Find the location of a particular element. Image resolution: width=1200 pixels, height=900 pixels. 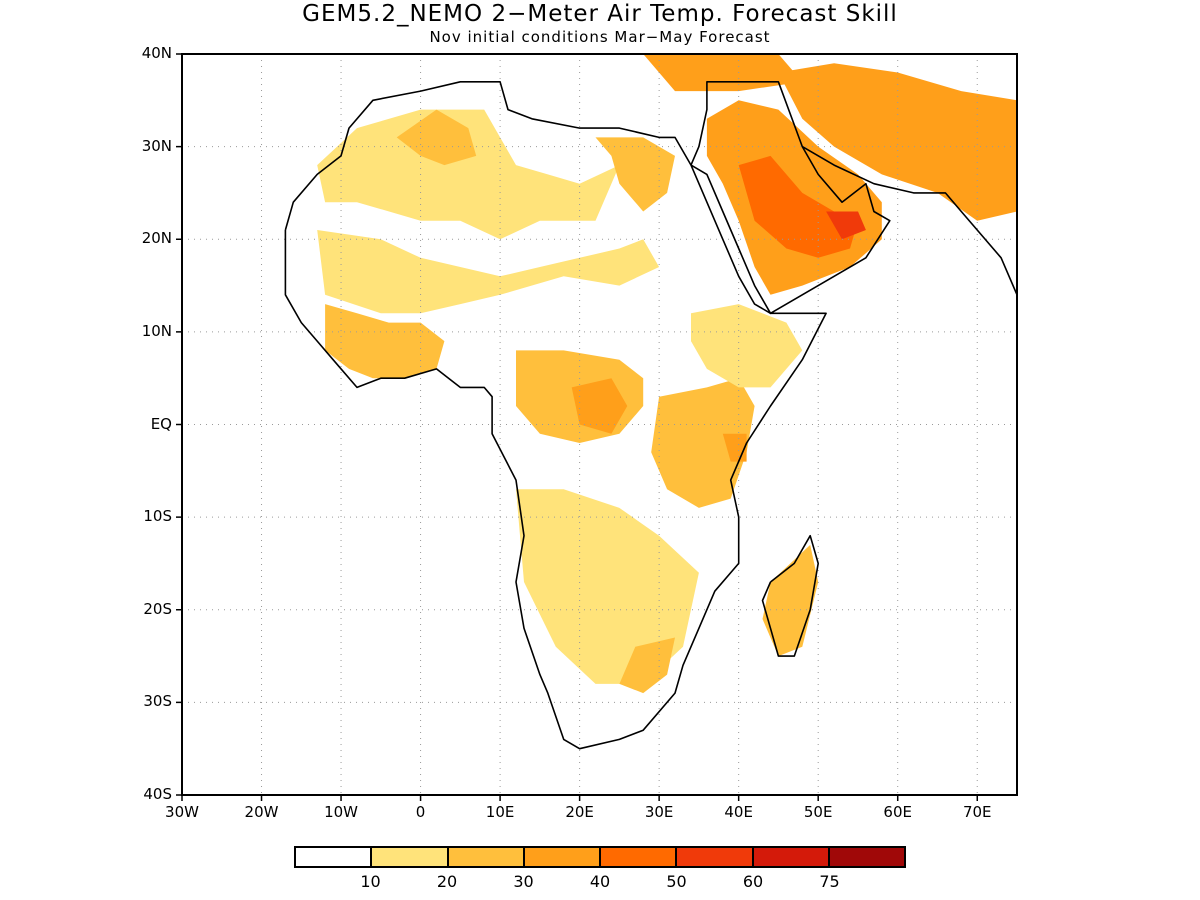

lon-label: 10W is located at coordinates (341, 812).